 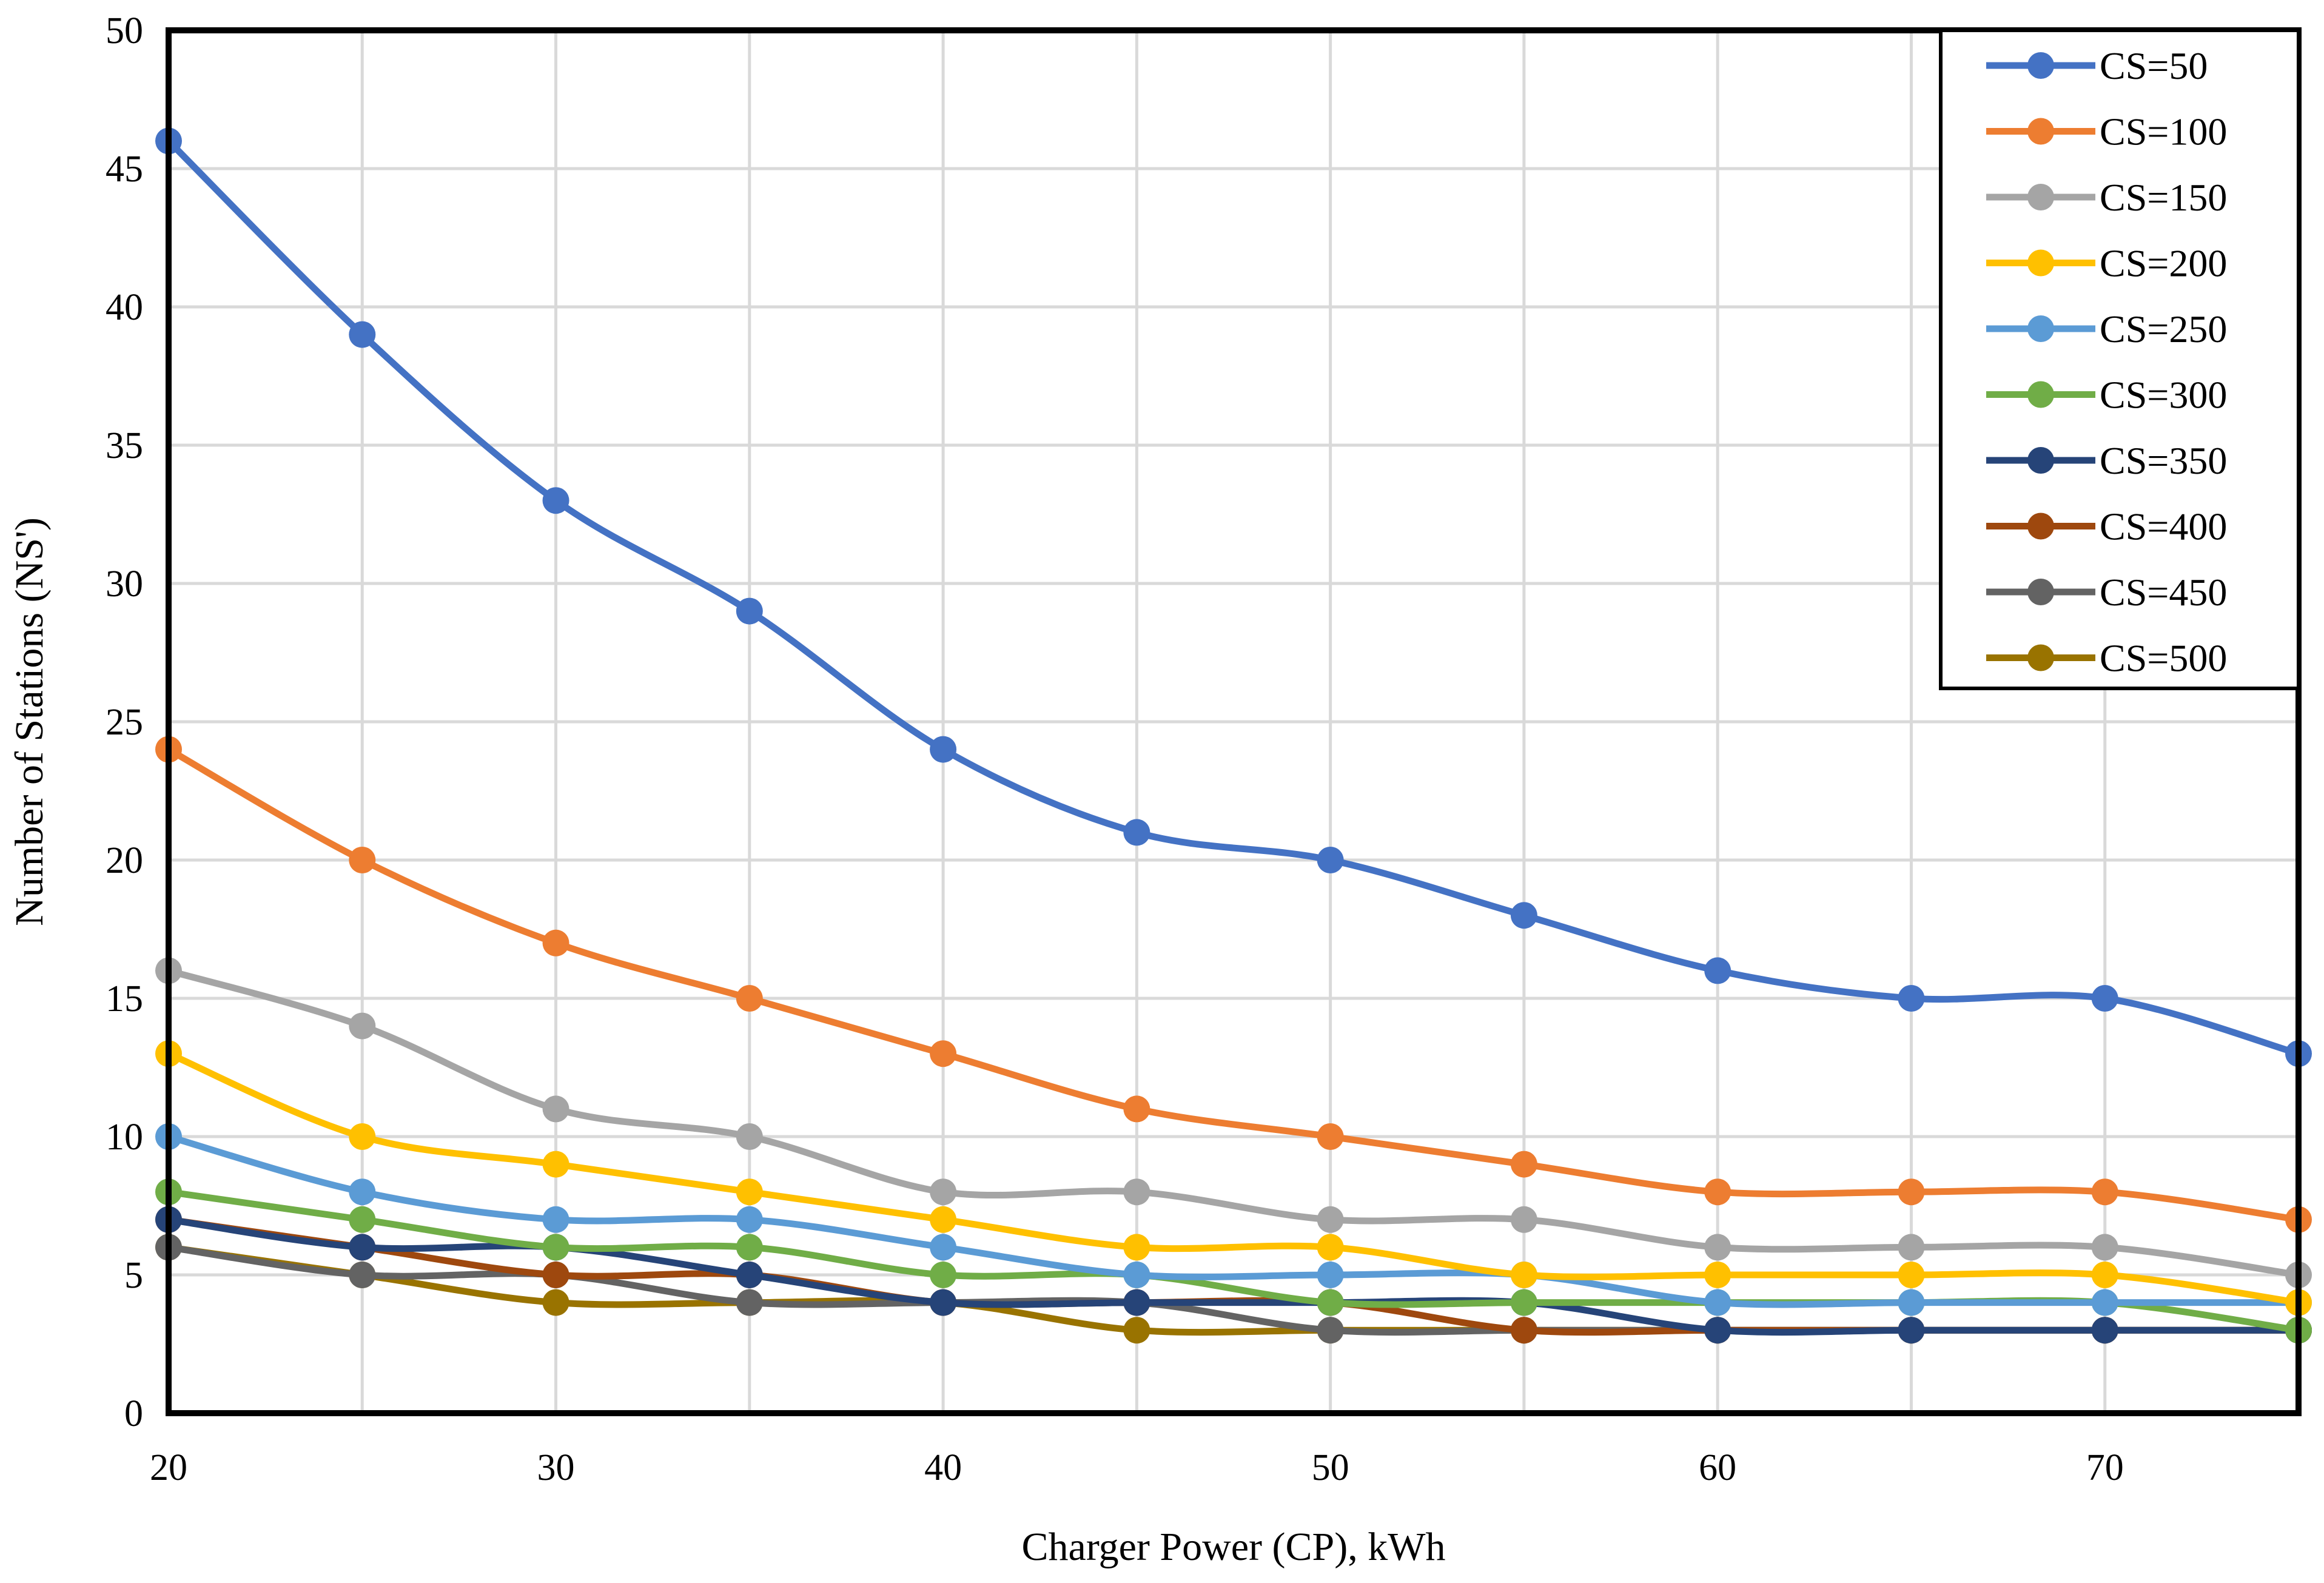 I want to click on y-tick-label: 40, so click(x=124, y=307).